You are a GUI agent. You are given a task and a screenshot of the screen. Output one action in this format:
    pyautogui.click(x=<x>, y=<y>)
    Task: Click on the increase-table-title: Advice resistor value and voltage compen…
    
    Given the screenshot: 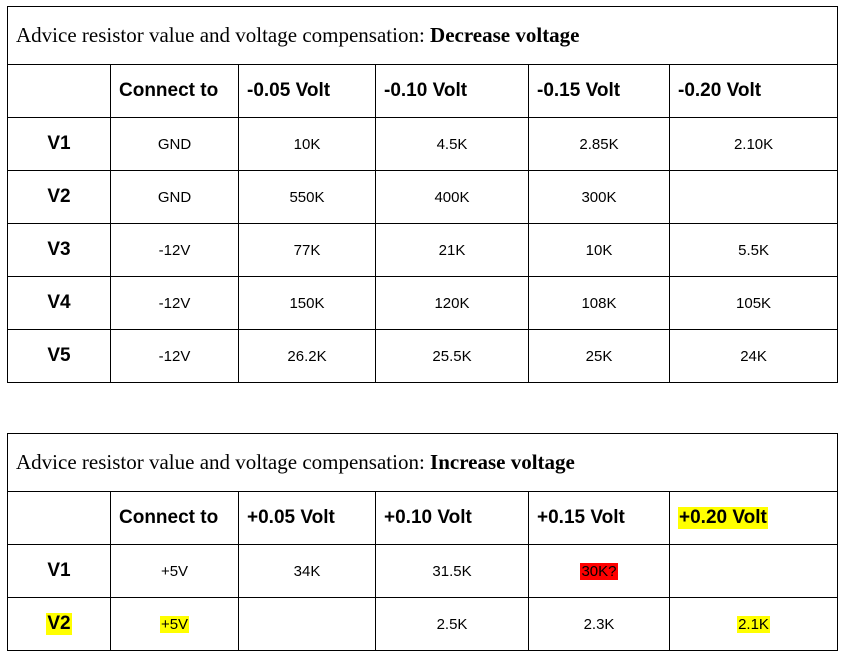 What is the action you would take?
    pyautogui.click(x=422, y=462)
    